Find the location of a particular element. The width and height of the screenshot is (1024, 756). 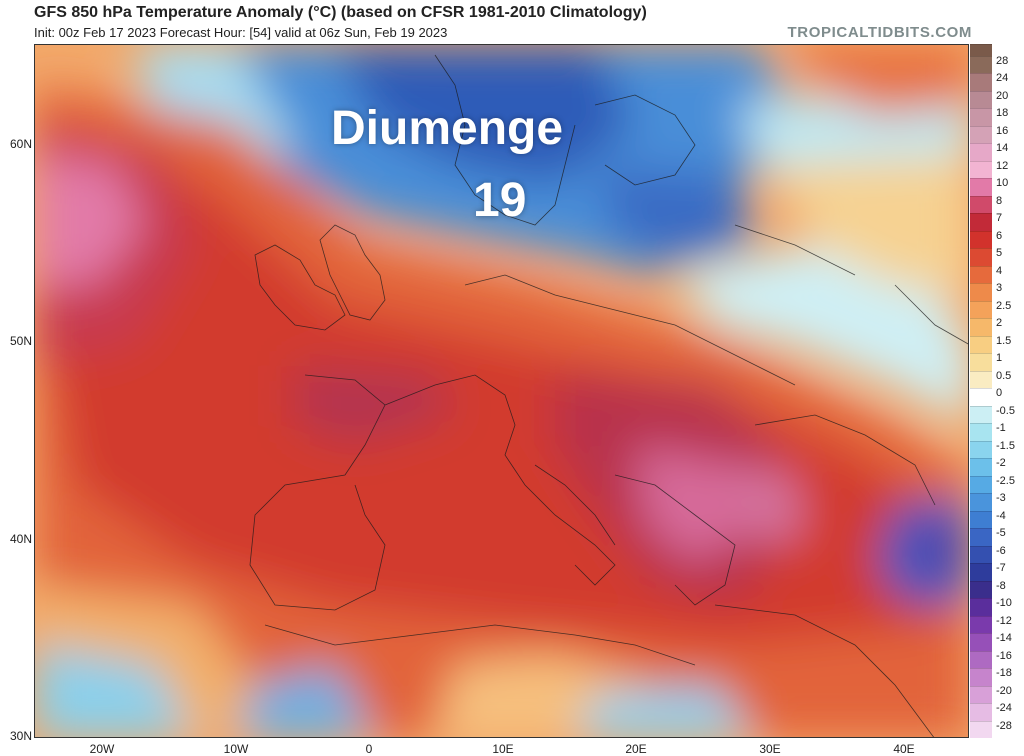

colorbar-tick-label: -6 is located at coordinates (1001, 550).